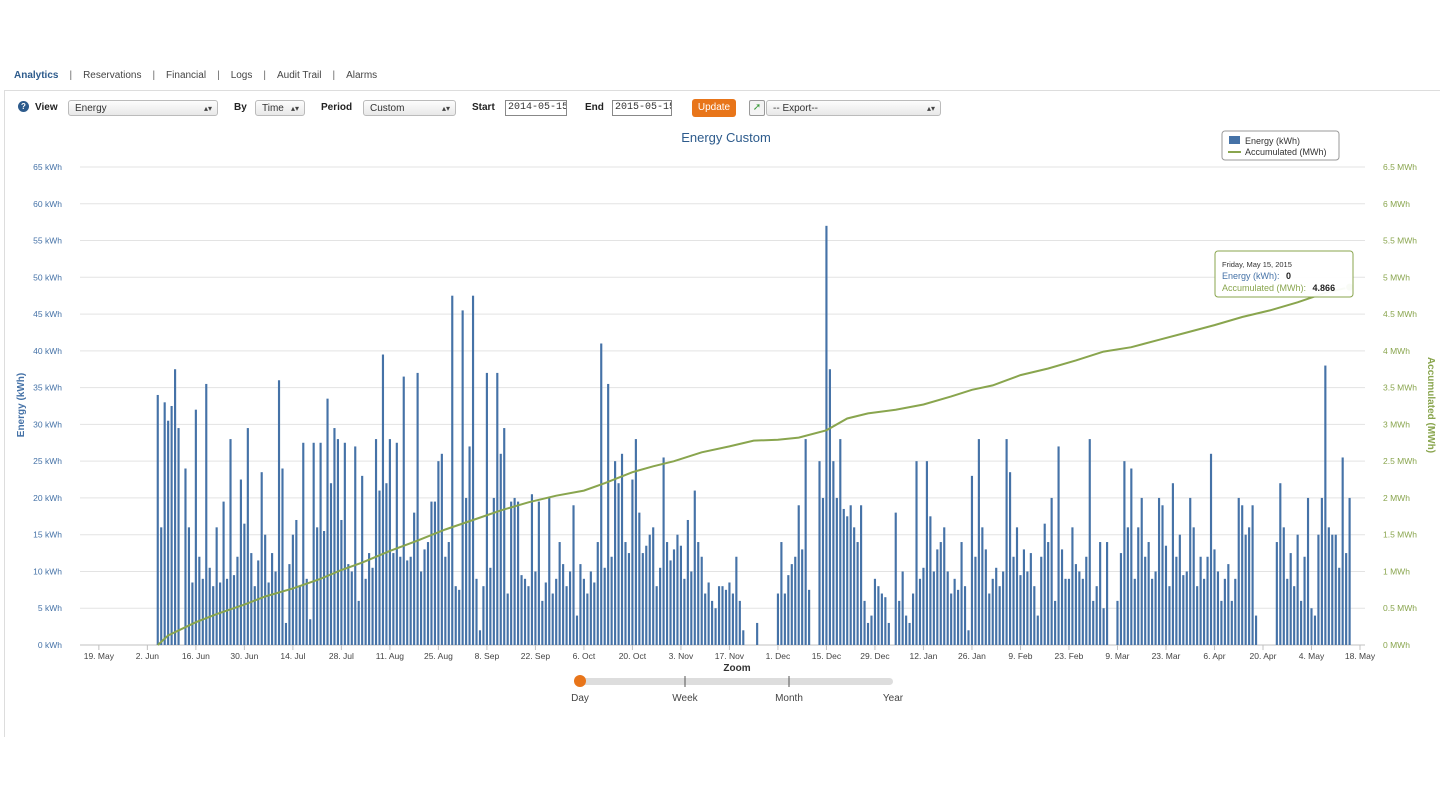 Image resolution: width=1440 pixels, height=810 pixels. I want to click on legend-item-accumulated: Accumulated (MWh), so click(1286, 152).